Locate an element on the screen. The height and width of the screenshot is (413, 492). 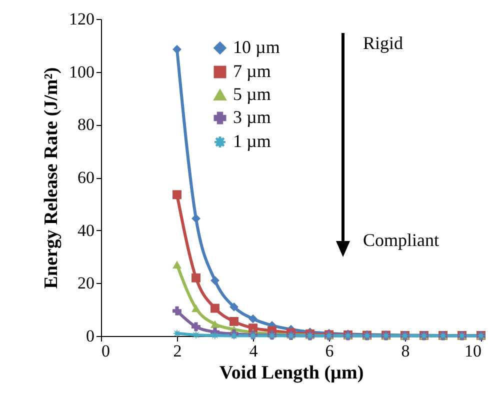
legend-label: 10 µm is located at coordinates (256, 47).